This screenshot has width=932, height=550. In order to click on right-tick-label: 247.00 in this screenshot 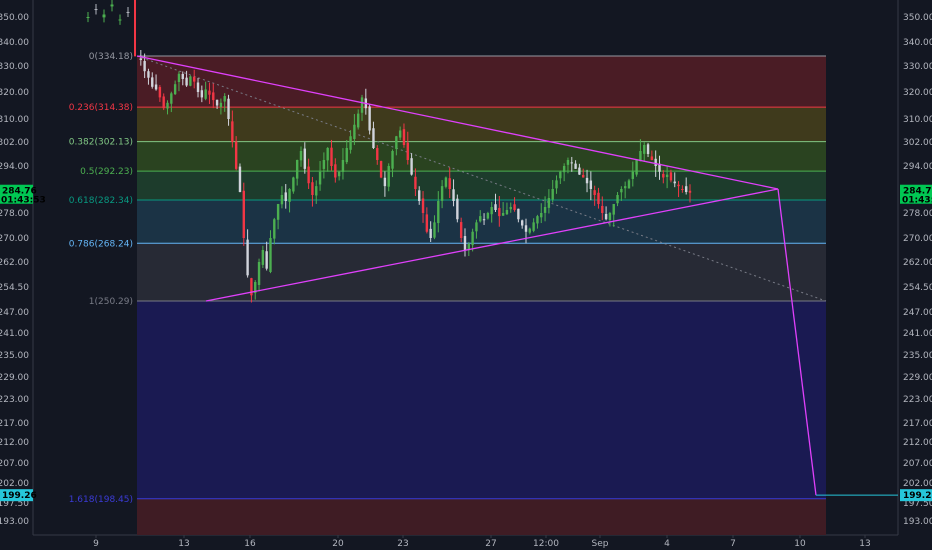, I will do `click(917, 313)`.